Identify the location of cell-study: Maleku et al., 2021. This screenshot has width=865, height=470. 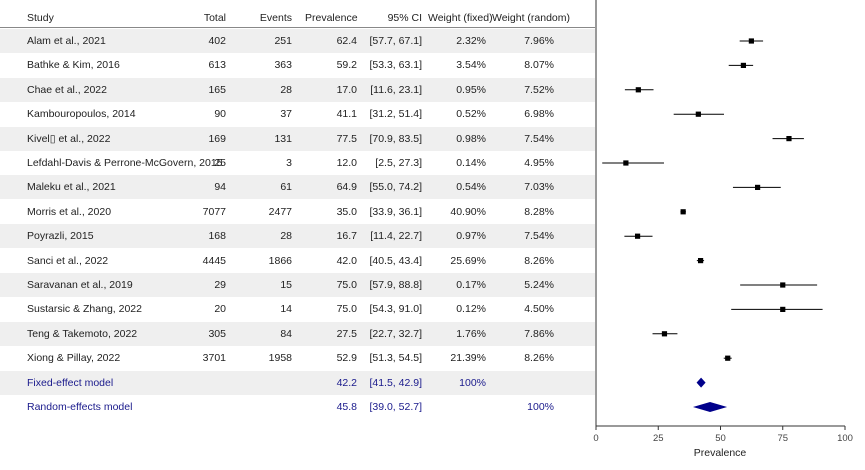
(71, 187).